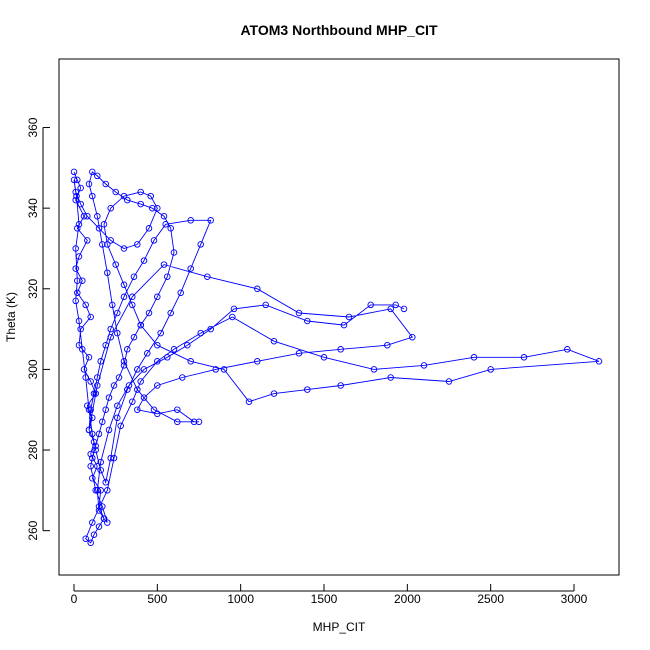 This screenshot has height=650, width=650. What do you see at coordinates (324, 599) in the screenshot?
I see `x-tick-label: 1500` at bounding box center [324, 599].